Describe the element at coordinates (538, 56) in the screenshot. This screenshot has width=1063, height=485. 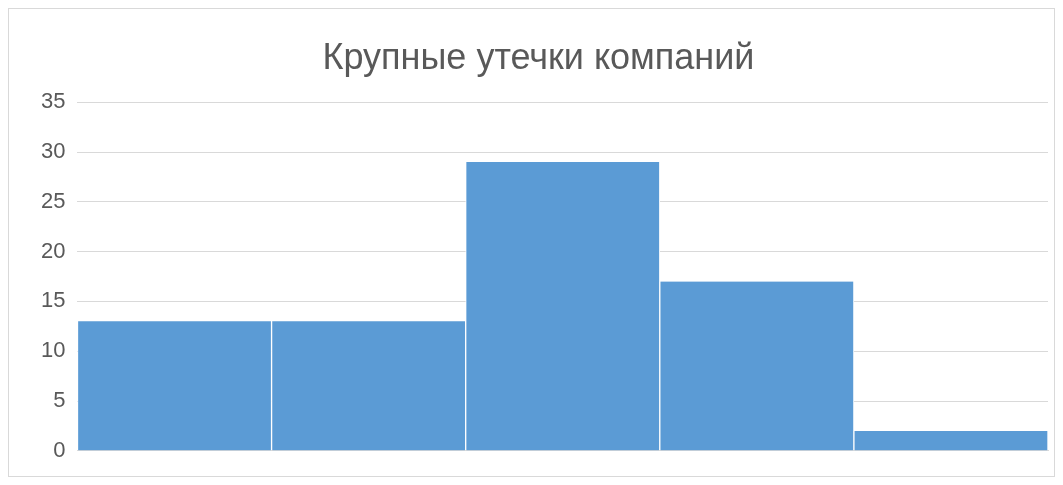
I see `chart-title: Крупные утечки компаний` at that location.